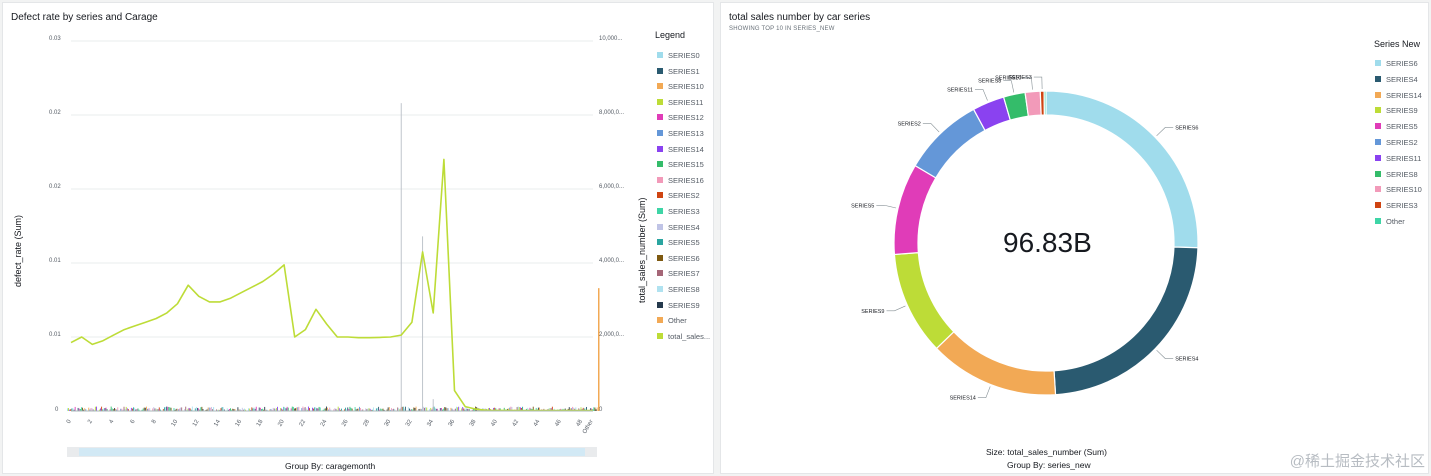 This screenshot has height=476, width=1431. What do you see at coordinates (678, 228) in the screenshot?
I see `legend-item: SERIES4` at bounding box center [678, 228].